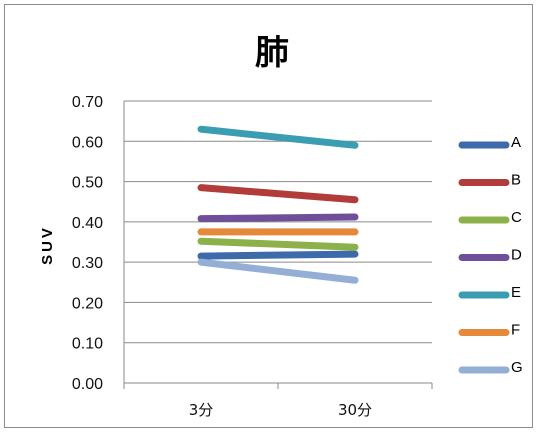 The image size is (539, 434). What do you see at coordinates (355, 410) in the screenshot?
I see `x-tick-label: 30分` at bounding box center [355, 410].